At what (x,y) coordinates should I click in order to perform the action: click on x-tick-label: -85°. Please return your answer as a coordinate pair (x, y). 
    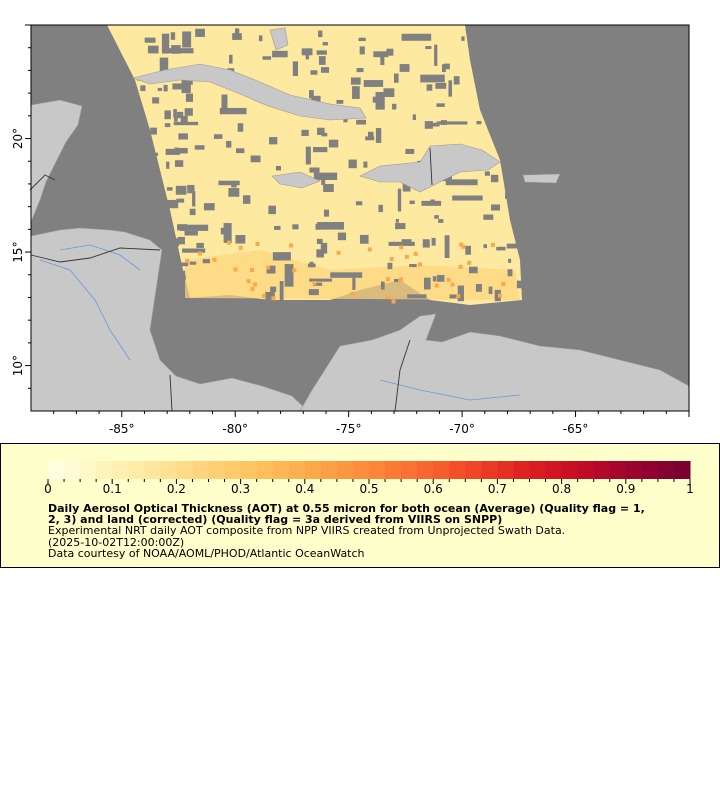
    Looking at the image, I should click on (122, 429).